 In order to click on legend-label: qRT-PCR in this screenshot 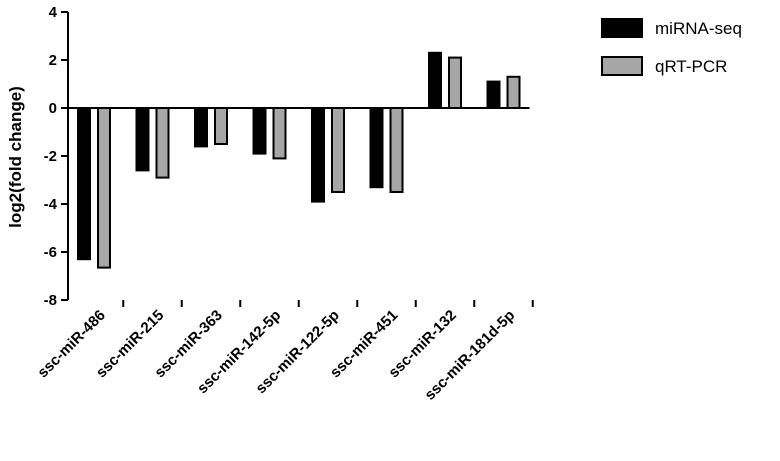, I will do `click(691, 66)`.